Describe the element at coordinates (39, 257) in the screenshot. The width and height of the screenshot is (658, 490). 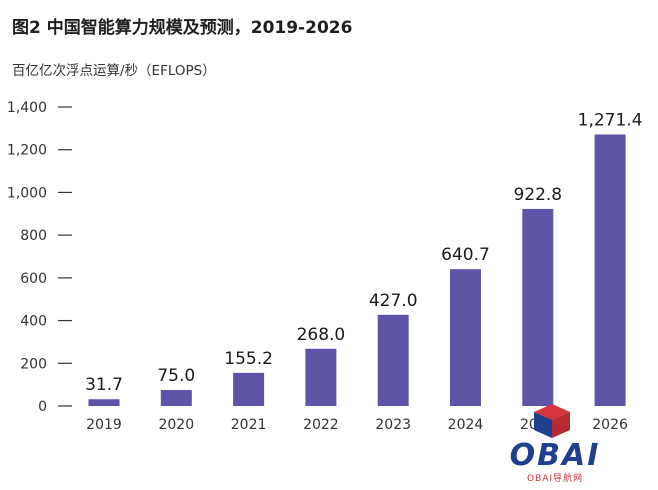
I see `y-axis: 0 200 400 600 800 1,000 1,200 1,400` at that location.